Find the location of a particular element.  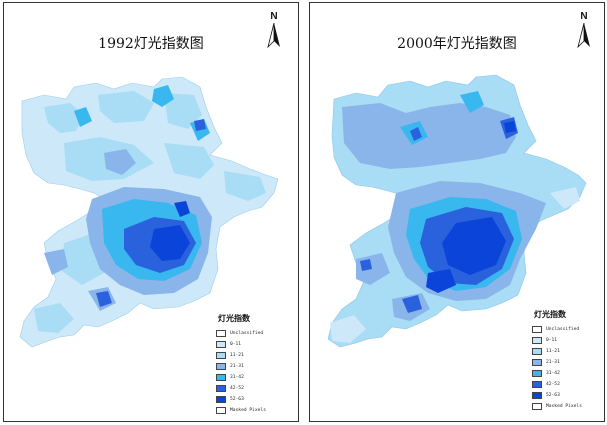

map-title: 1992灯光指数图 is located at coordinates (151, 44).